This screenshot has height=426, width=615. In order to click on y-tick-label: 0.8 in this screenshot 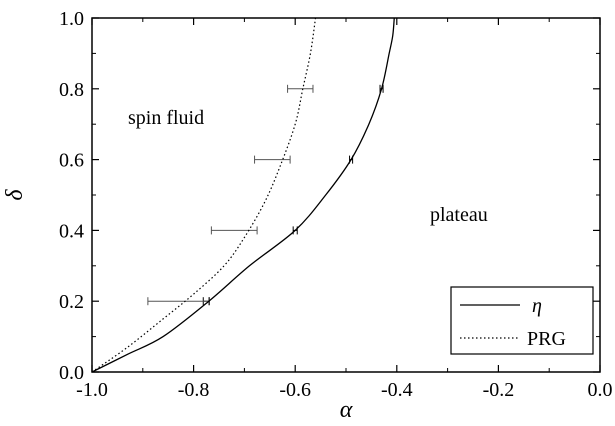, I will do `click(71, 90)`.